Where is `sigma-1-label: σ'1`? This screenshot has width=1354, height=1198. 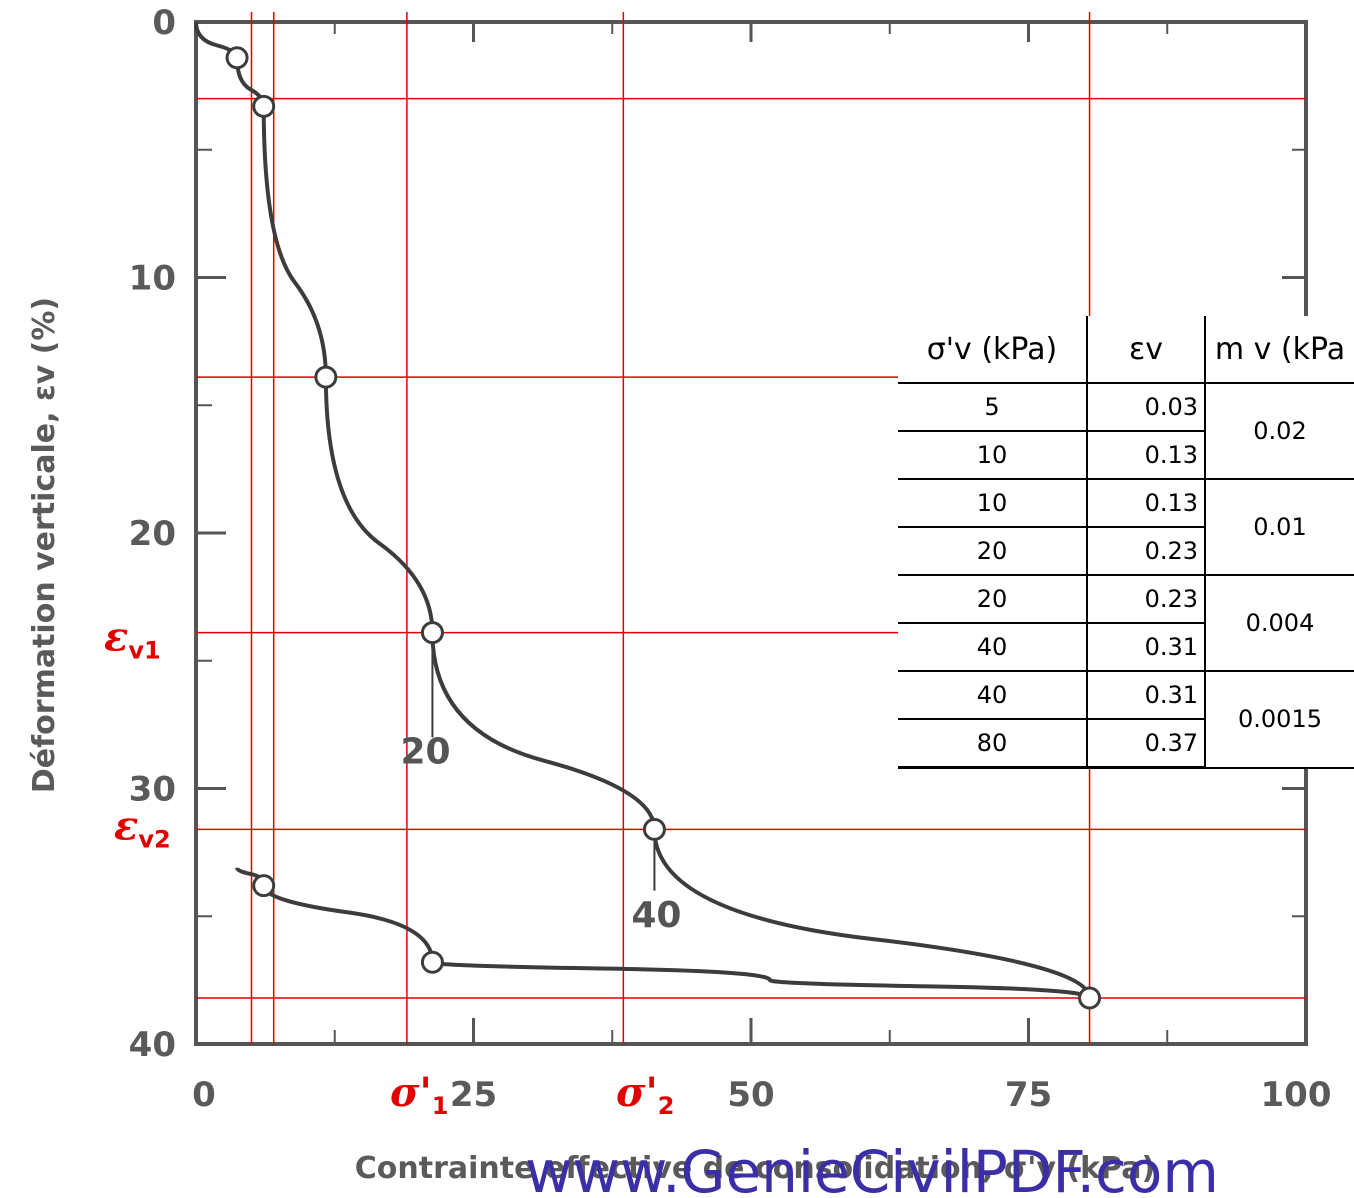 sigma-1-label: σ'1 is located at coordinates (419, 1094).